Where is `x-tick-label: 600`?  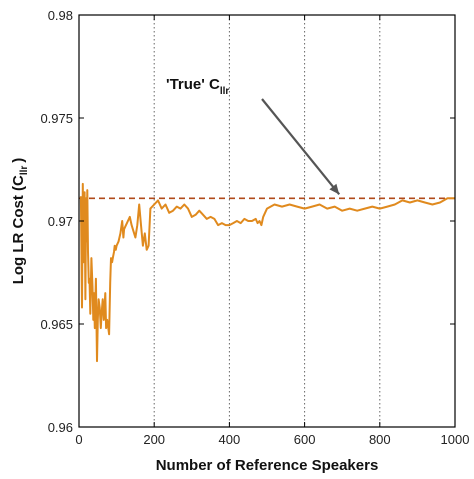
x-tick-label: 600 is located at coordinates (305, 439).